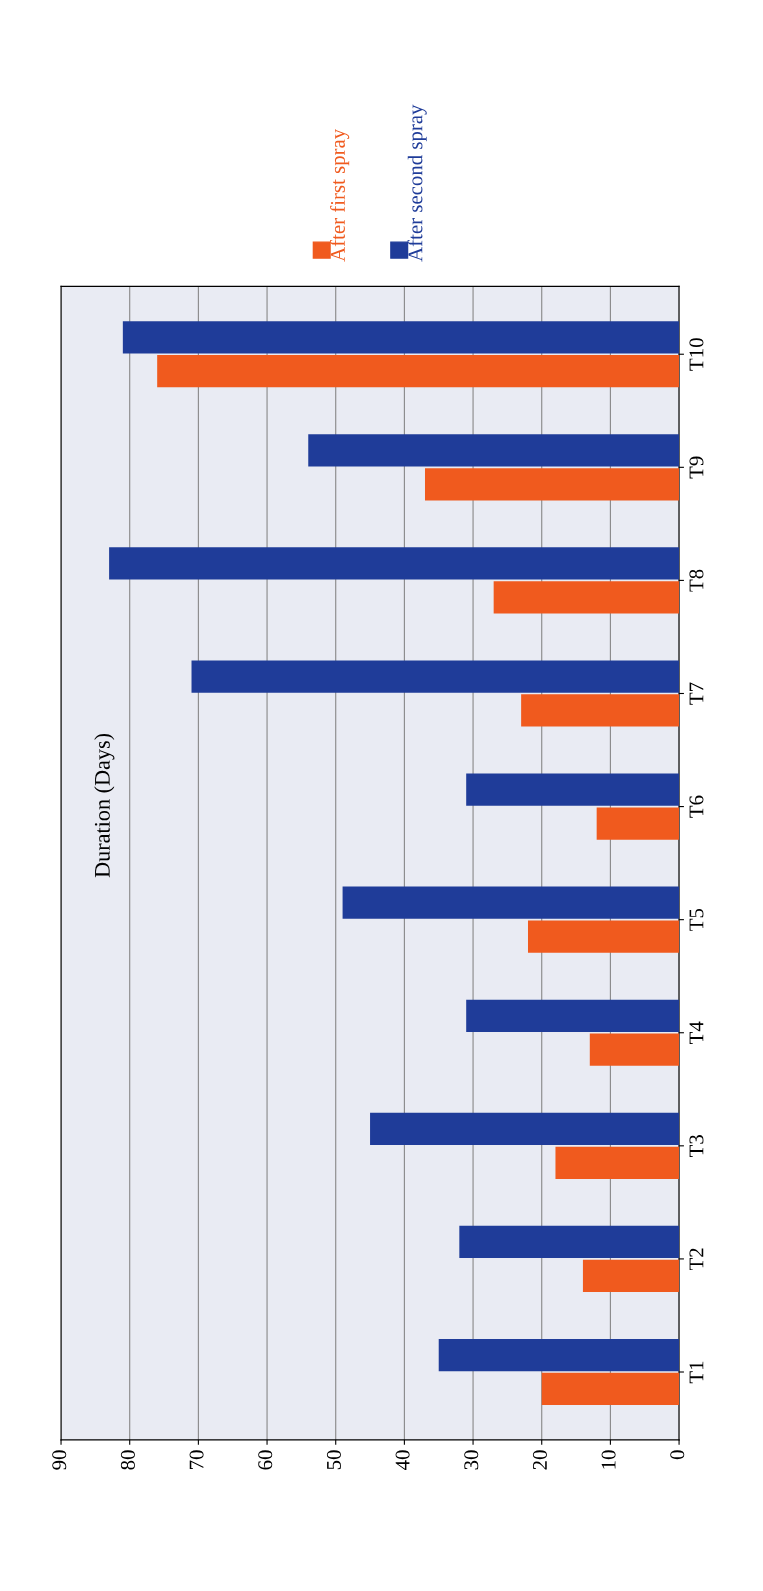  What do you see at coordinates (696, 693) in the screenshot?
I see `y-tick-label: T7` at bounding box center [696, 693].